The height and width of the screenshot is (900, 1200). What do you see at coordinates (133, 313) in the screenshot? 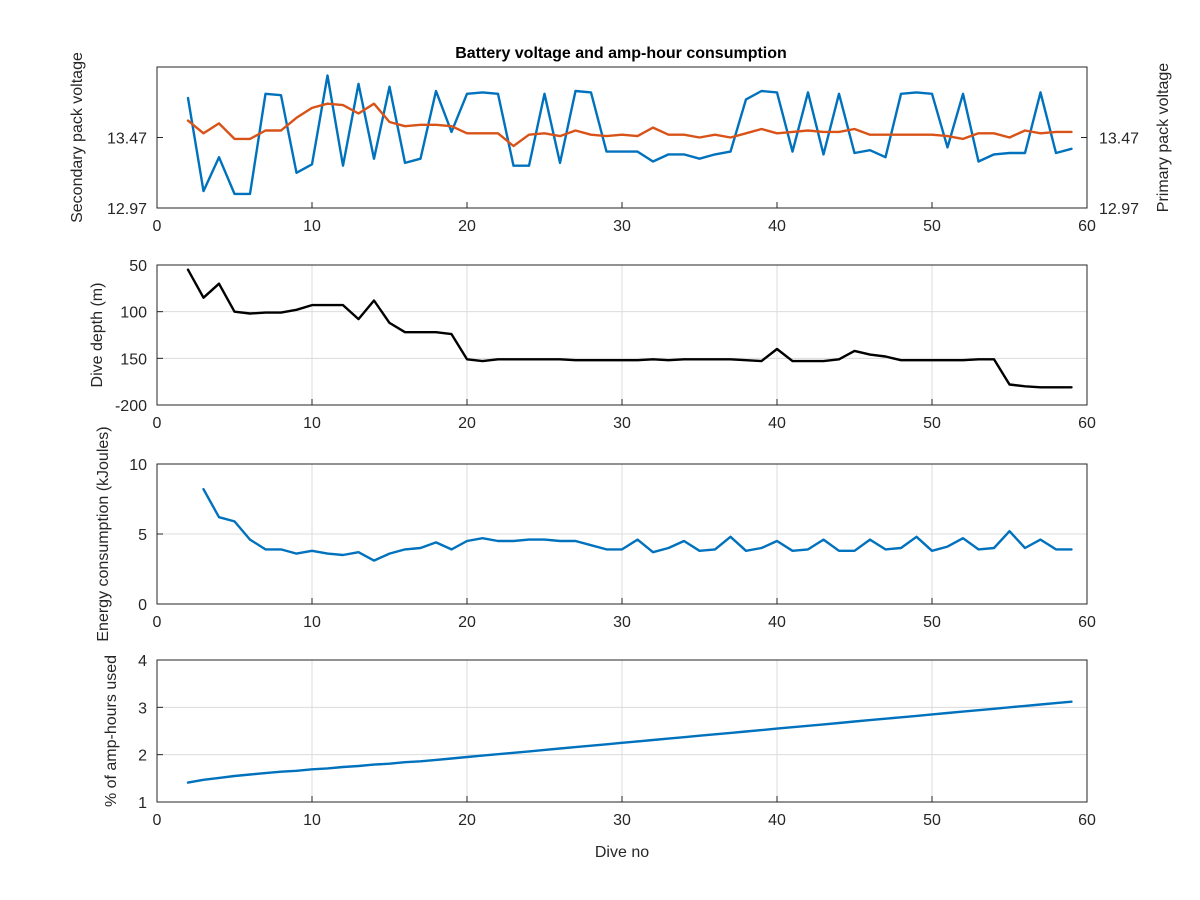
I see `y-tick-label: 100` at bounding box center [133, 313].